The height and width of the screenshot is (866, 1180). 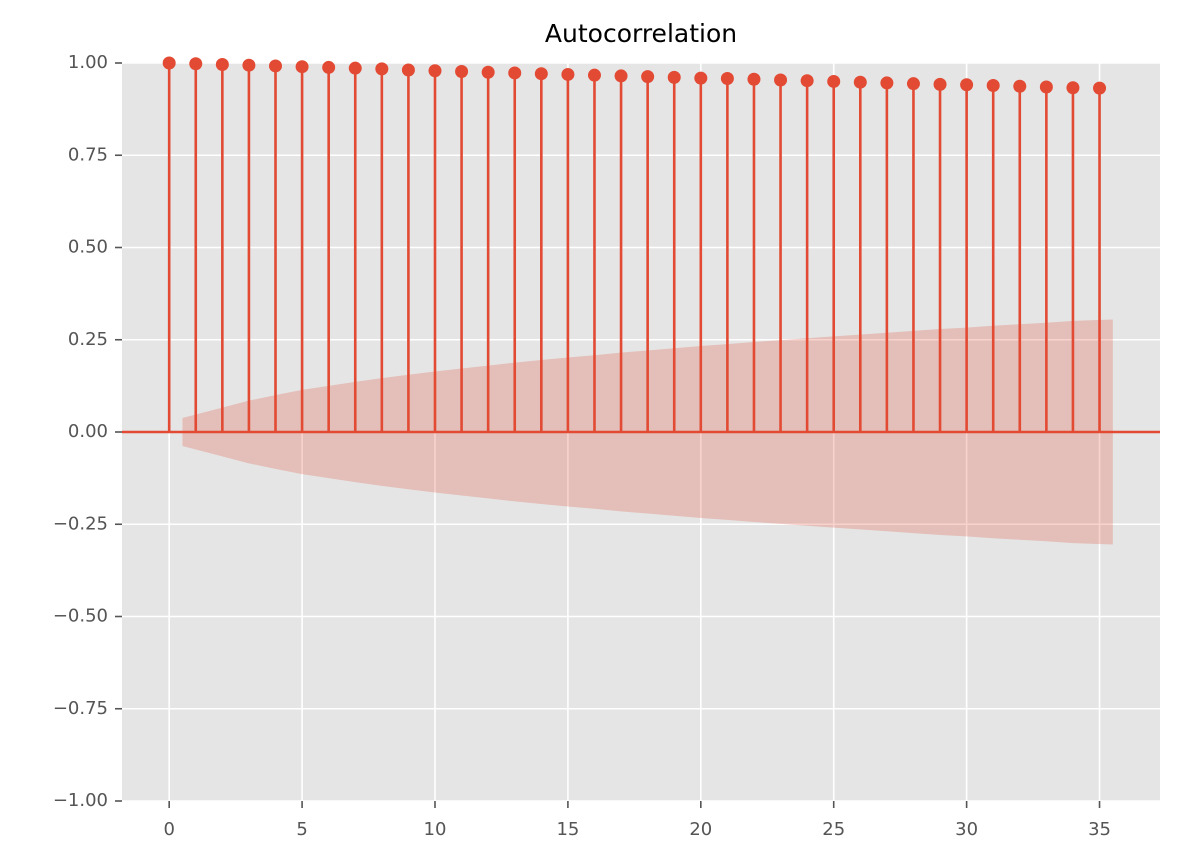 I want to click on x-tick-label: 5, so click(x=301, y=829).